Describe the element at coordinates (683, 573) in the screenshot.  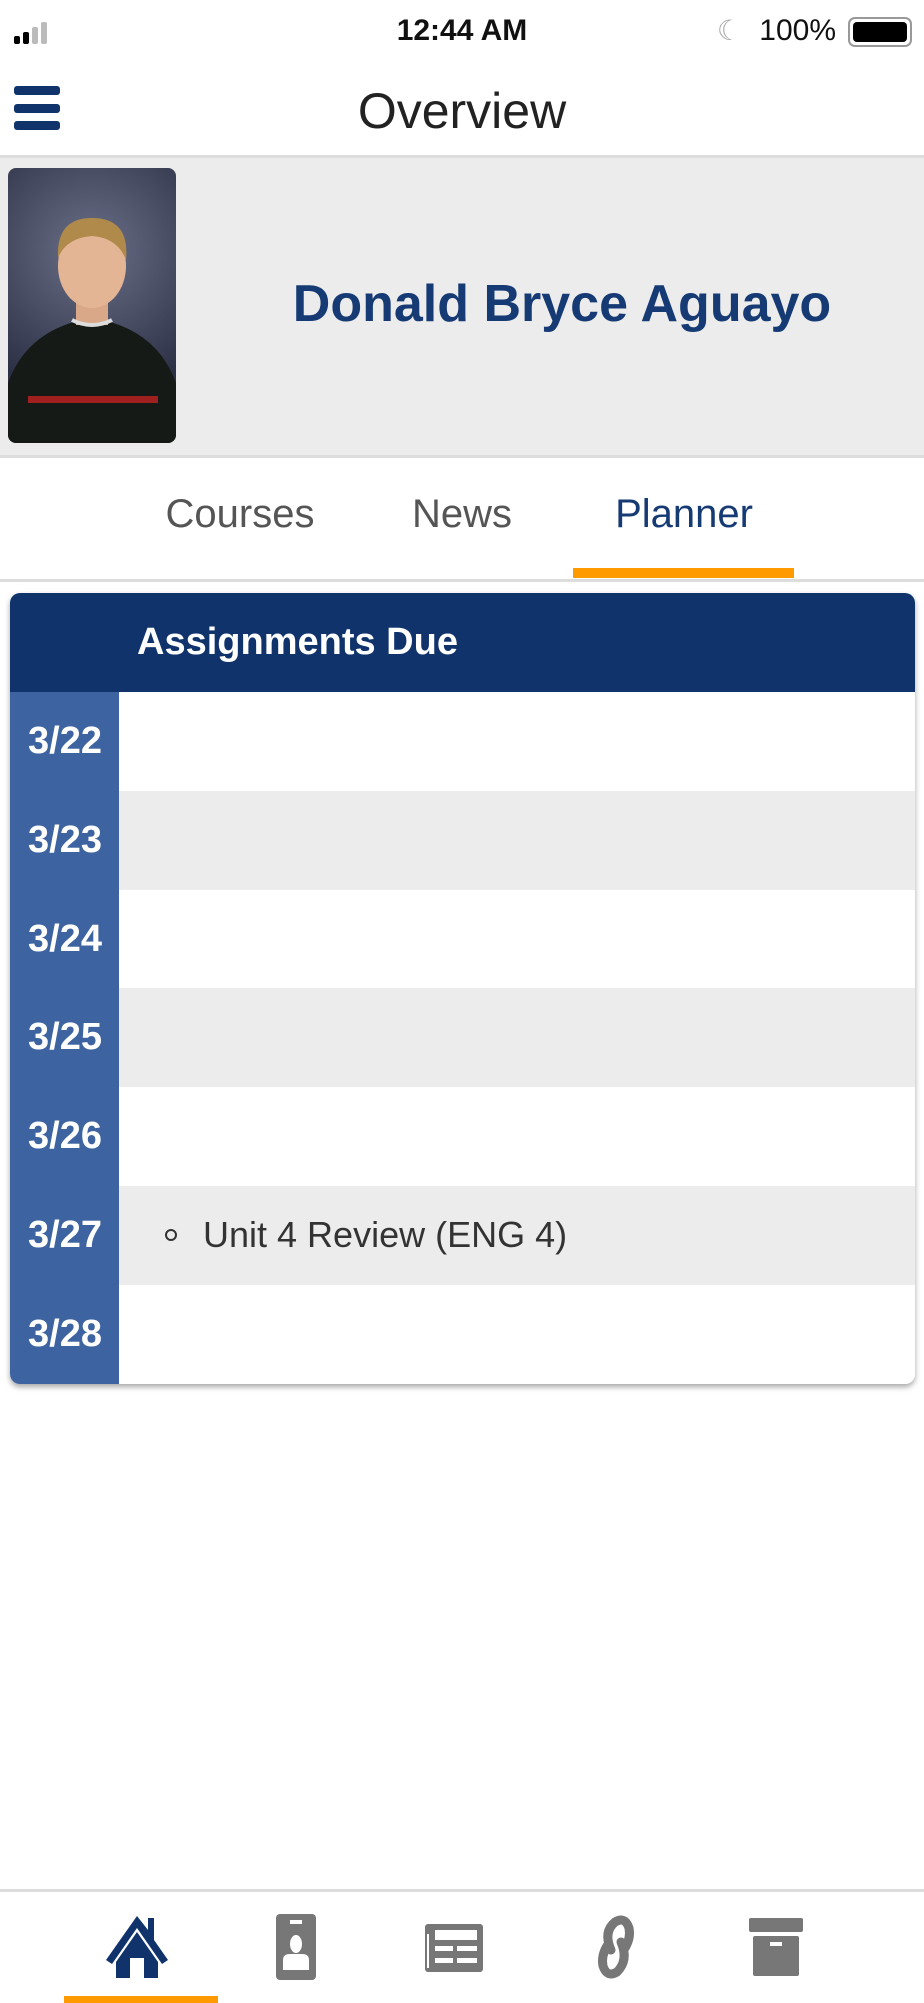
I see `active-tab-indicator` at that location.